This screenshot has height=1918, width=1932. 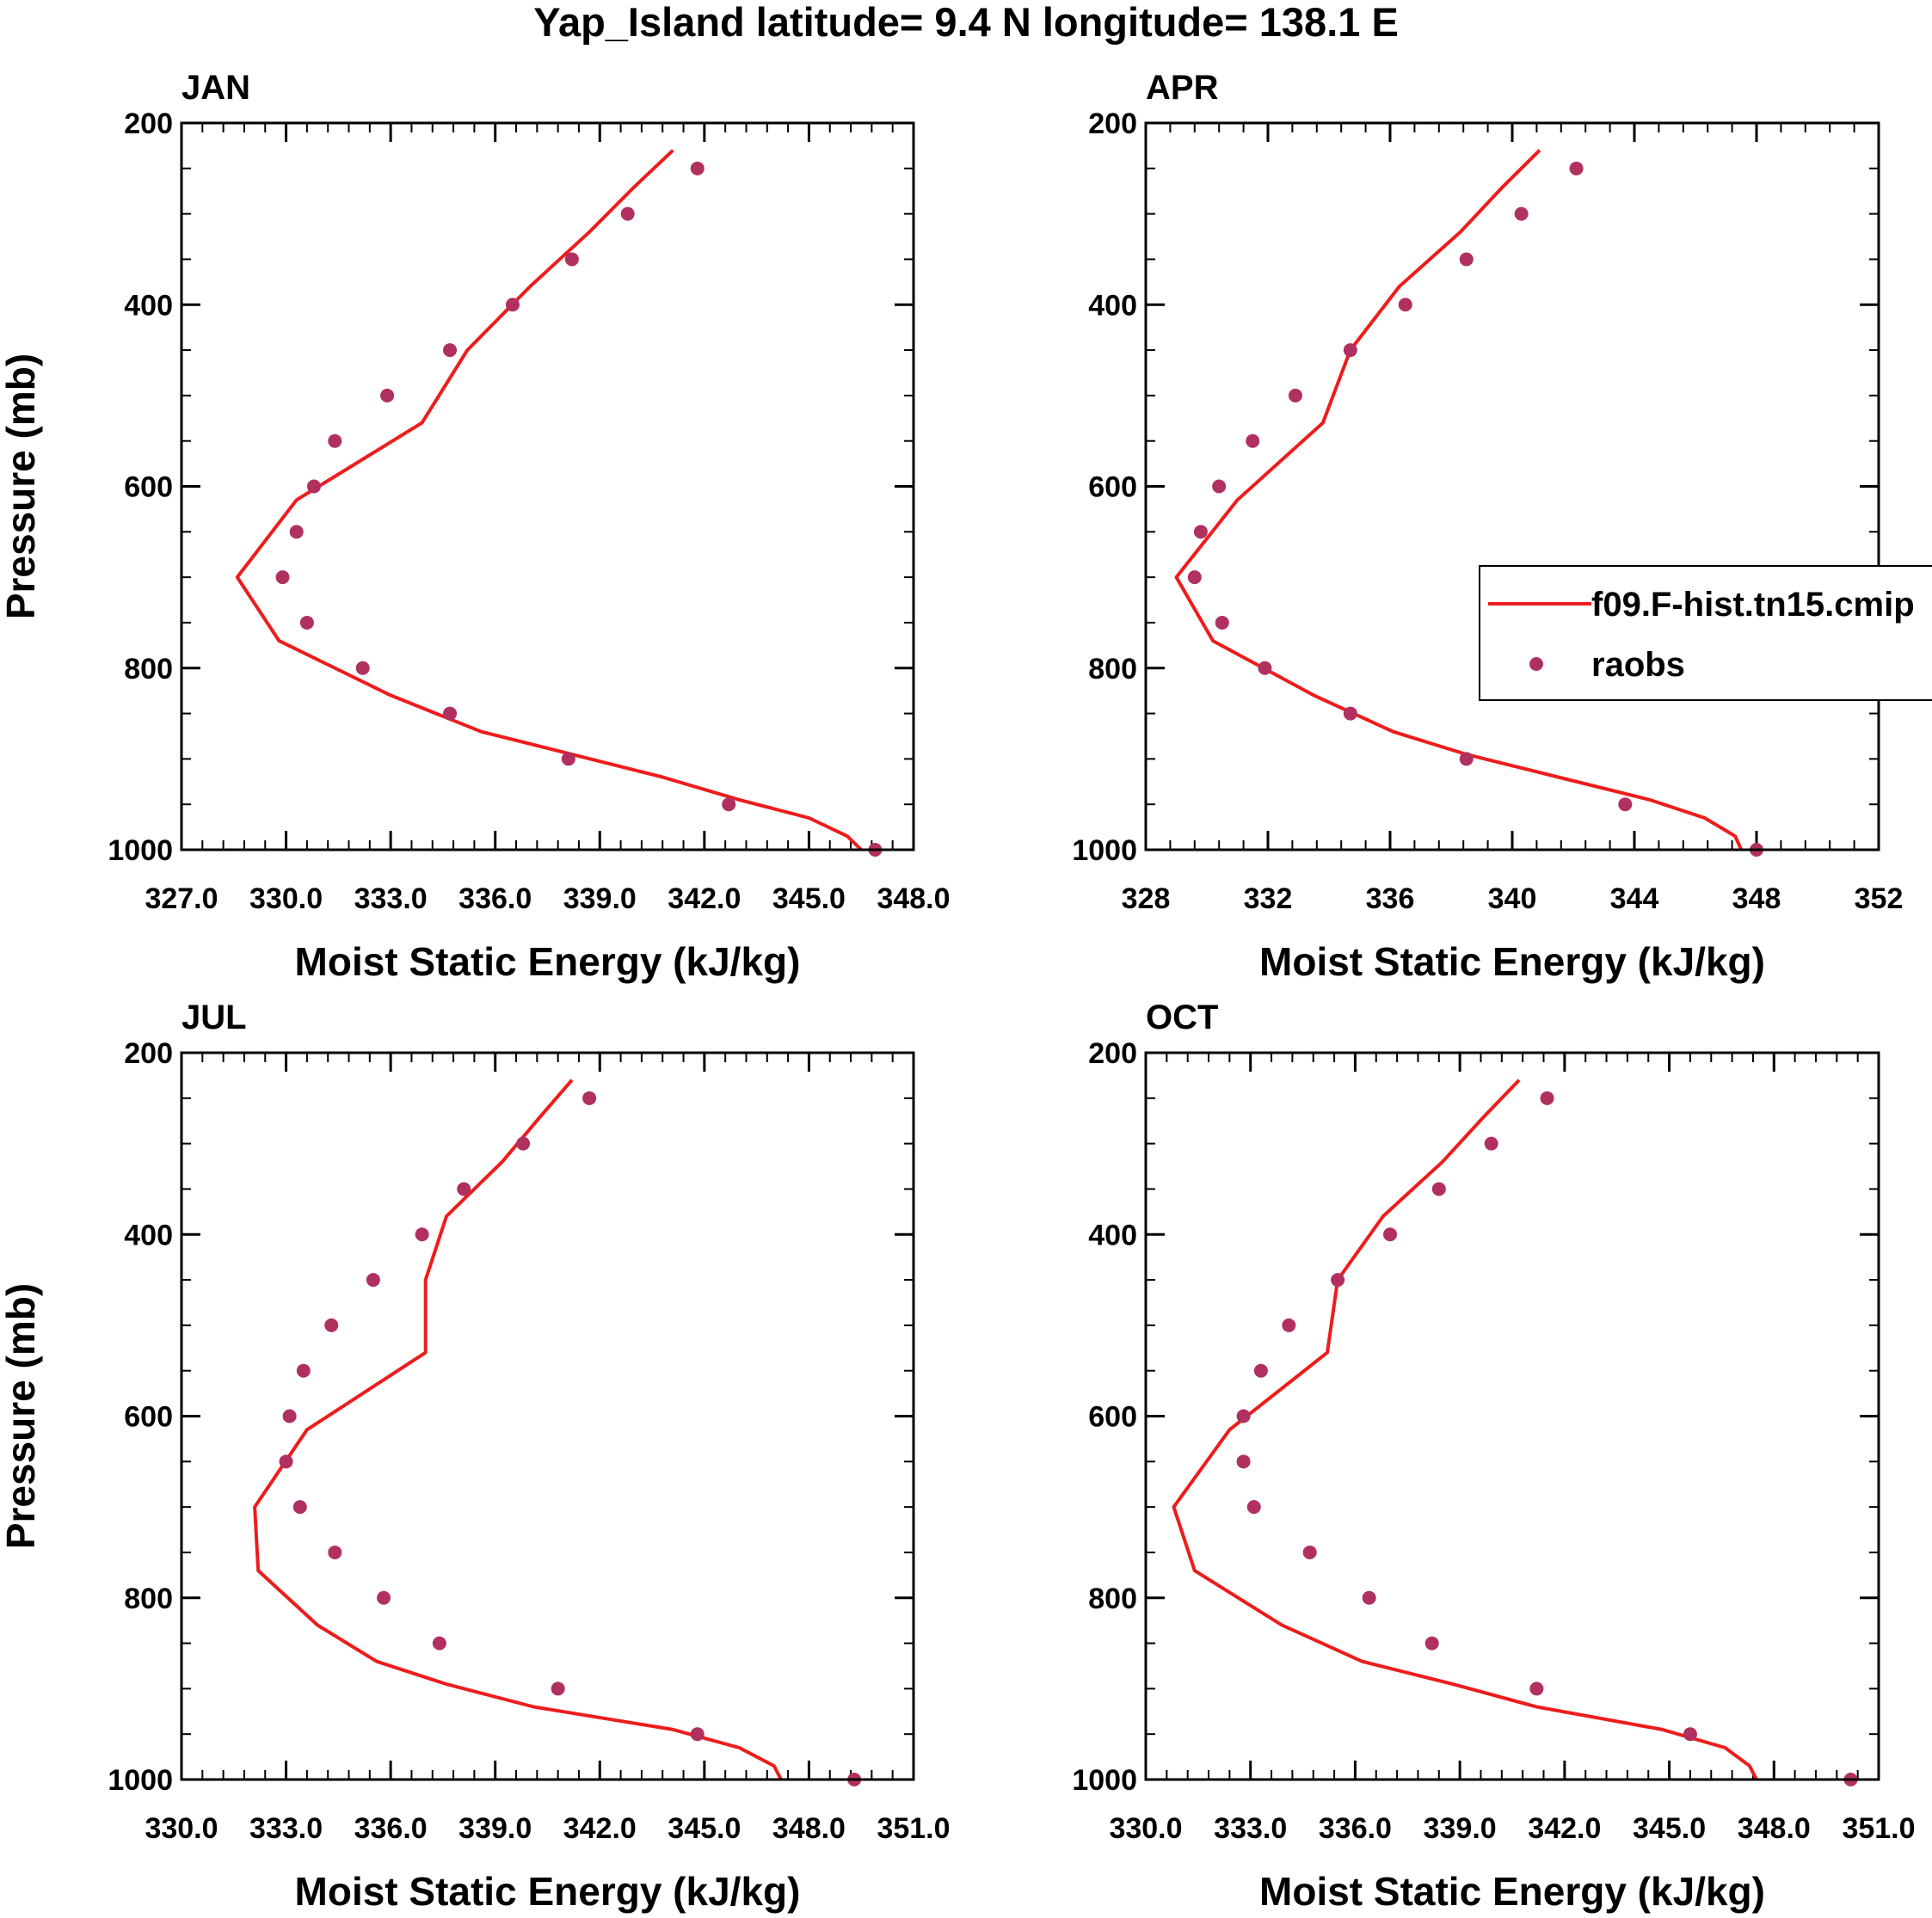 I want to click on panel-label: JUL, so click(x=215, y=1017).